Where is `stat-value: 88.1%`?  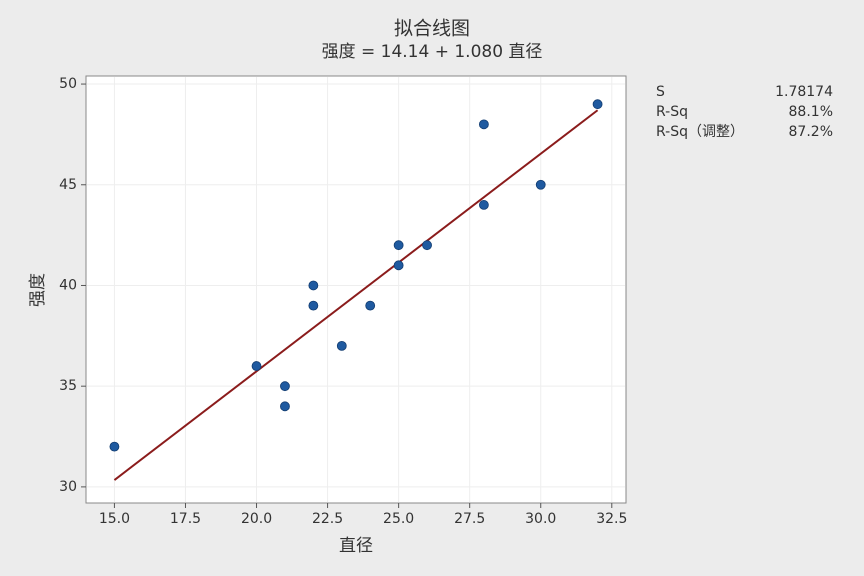
stat-value: 88.1% is located at coordinates (811, 112).